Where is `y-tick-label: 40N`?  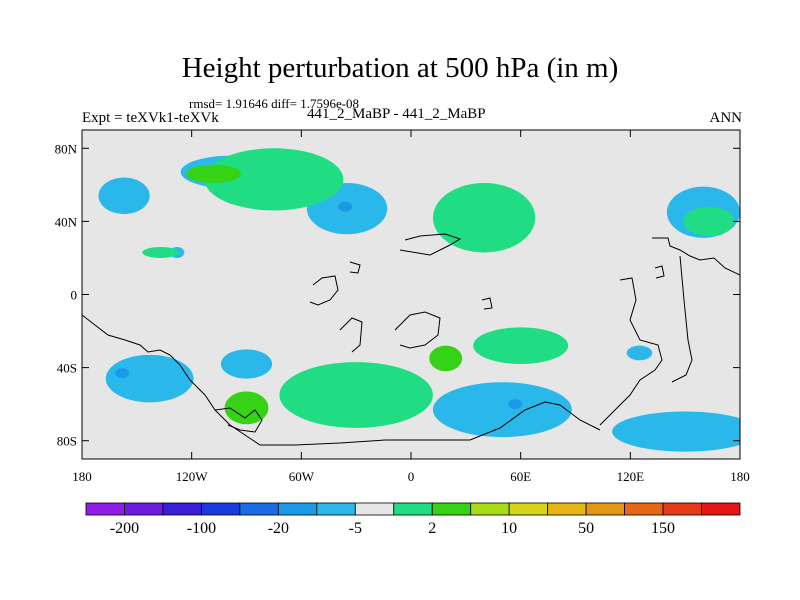
y-tick-label: 40N is located at coordinates (66, 221).